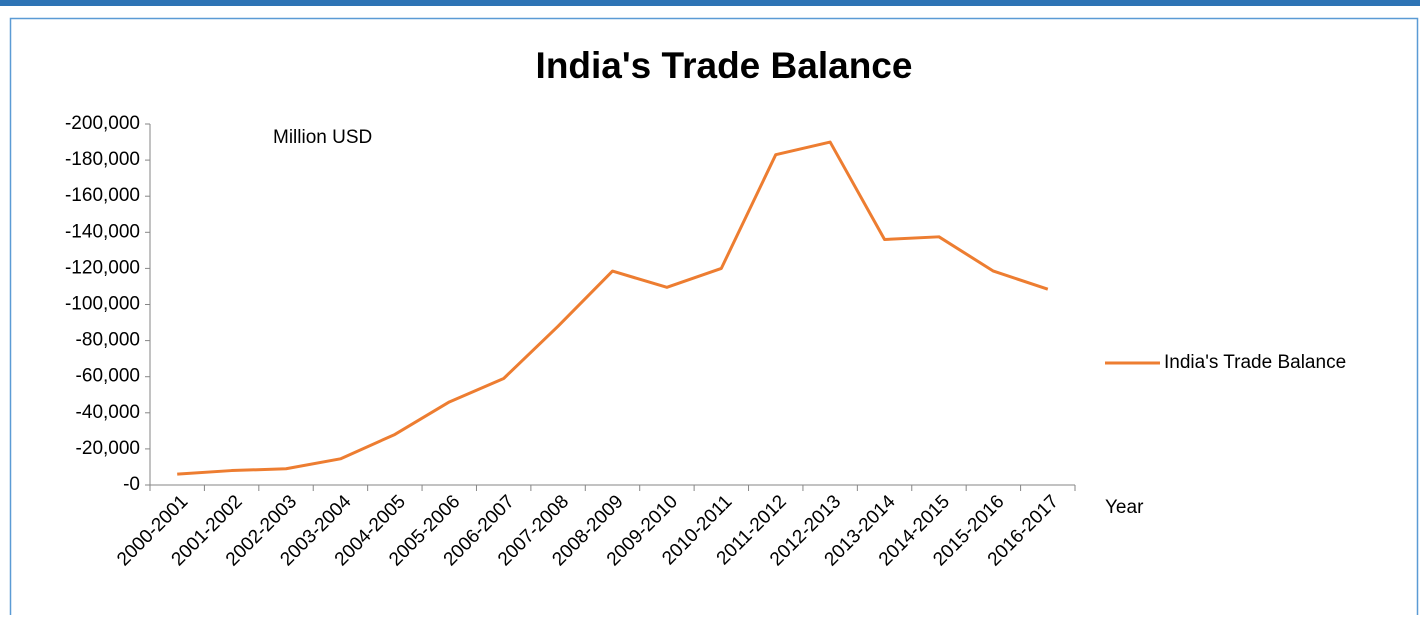 The width and height of the screenshot is (1420, 620). Describe the element at coordinates (102, 195) in the screenshot. I see `y-tick-label: -160,000` at that location.